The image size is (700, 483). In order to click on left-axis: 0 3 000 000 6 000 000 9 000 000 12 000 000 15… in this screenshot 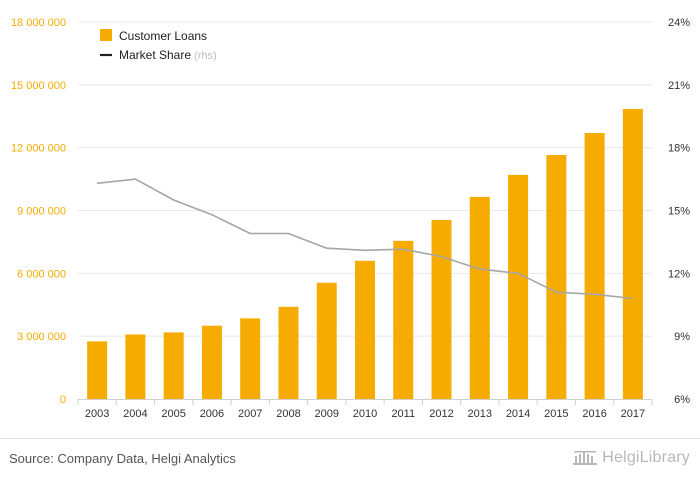, I will do `click(38, 211)`.